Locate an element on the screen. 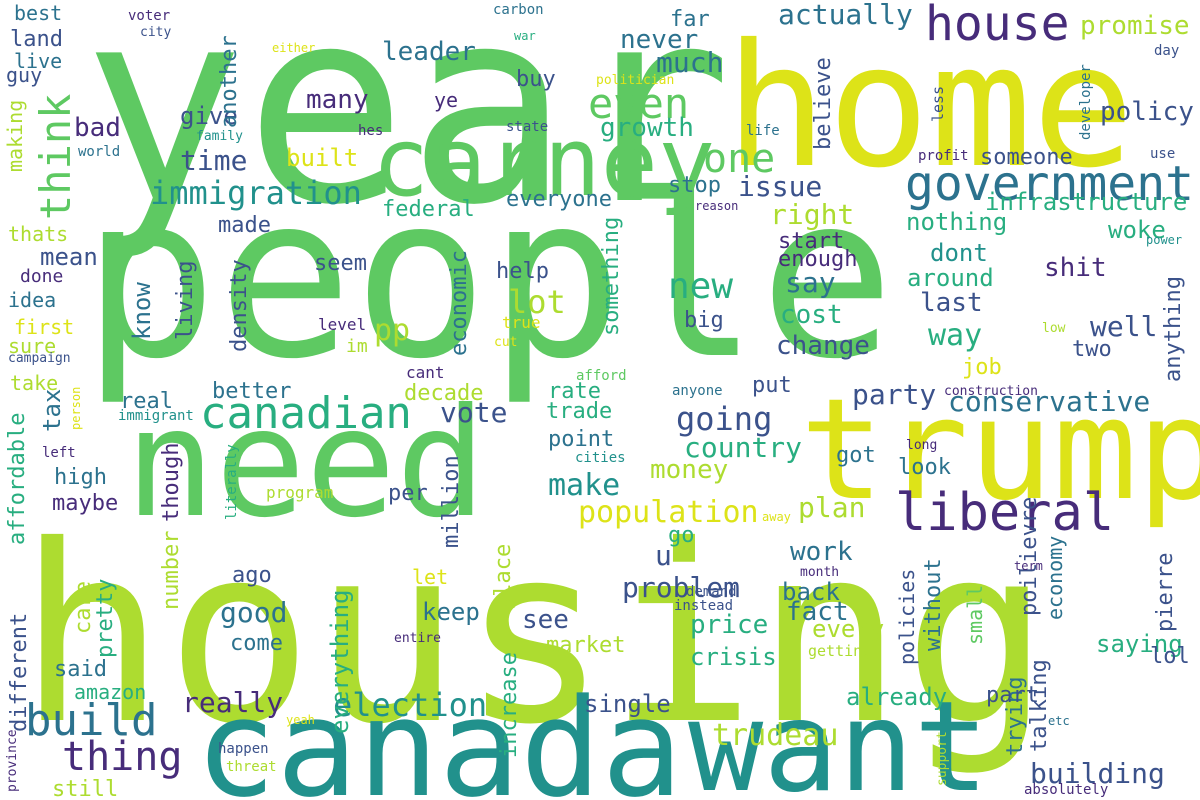 The height and width of the screenshot is (800, 1200). word-getting: getting is located at coordinates (839, 651).